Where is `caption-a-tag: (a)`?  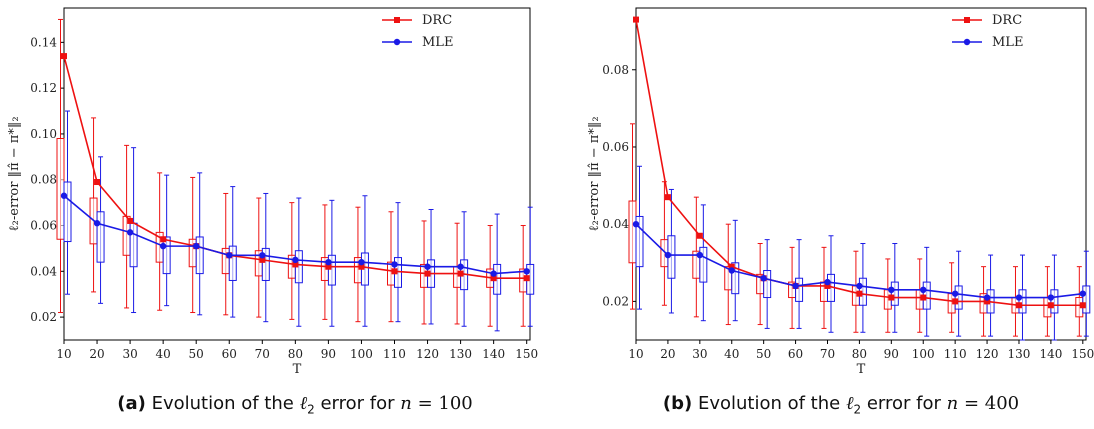
caption-a-tag: (a) is located at coordinates (131, 403).